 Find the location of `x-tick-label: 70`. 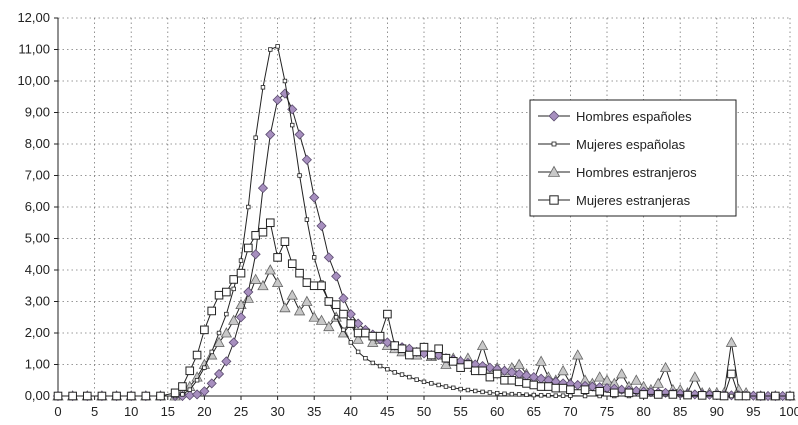

x-tick-label: 70 is located at coordinates (570, 411).